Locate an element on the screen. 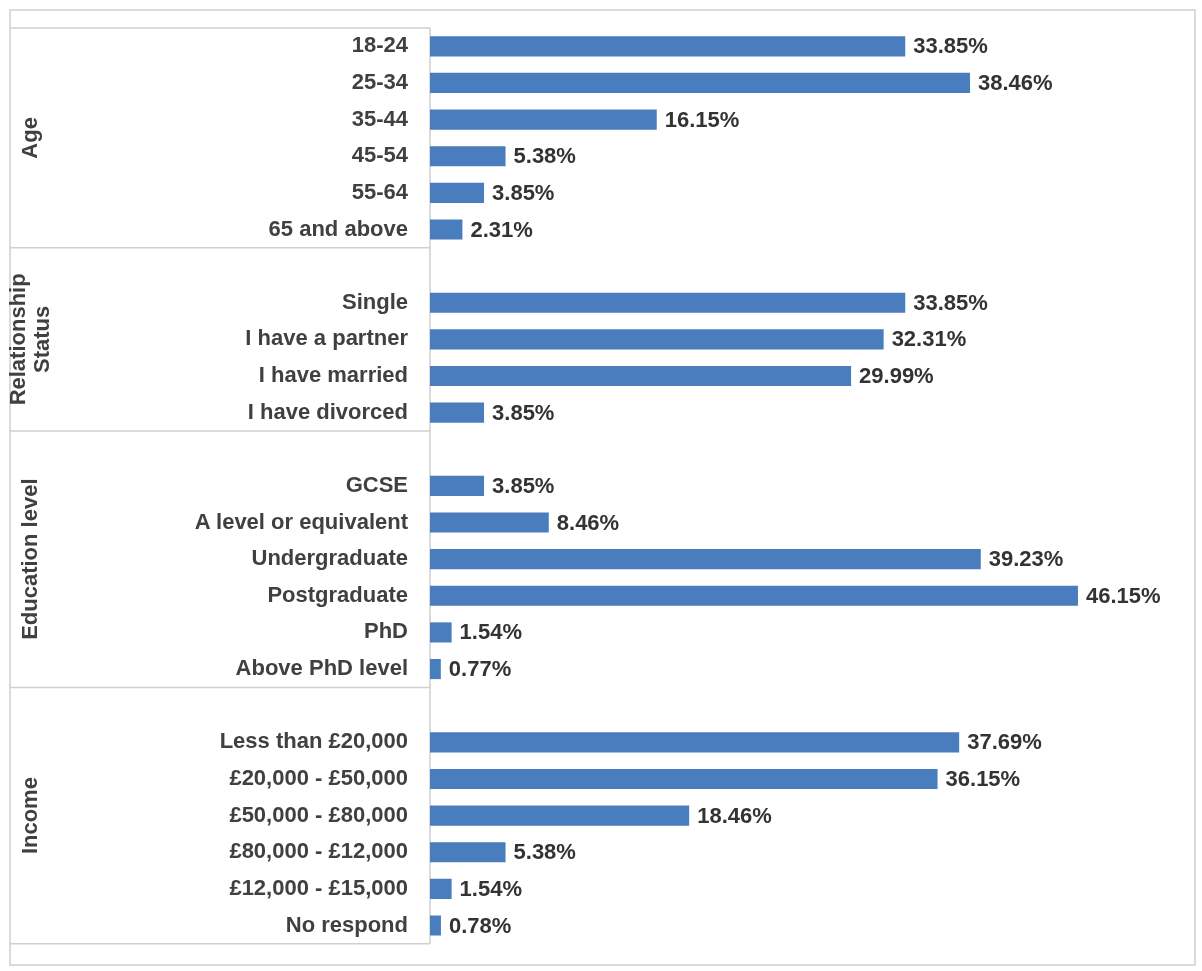 This screenshot has height=971, width=1202. data-label: 29.99% is located at coordinates (896, 376).